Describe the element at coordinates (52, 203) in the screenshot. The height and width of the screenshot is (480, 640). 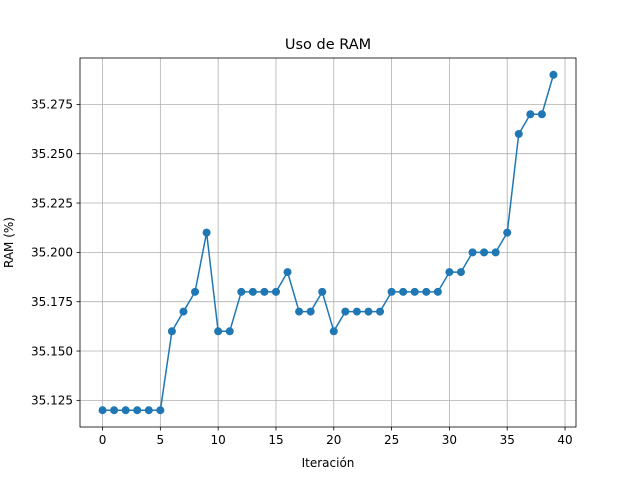
I see `y-tick-label: 35.225` at that location.